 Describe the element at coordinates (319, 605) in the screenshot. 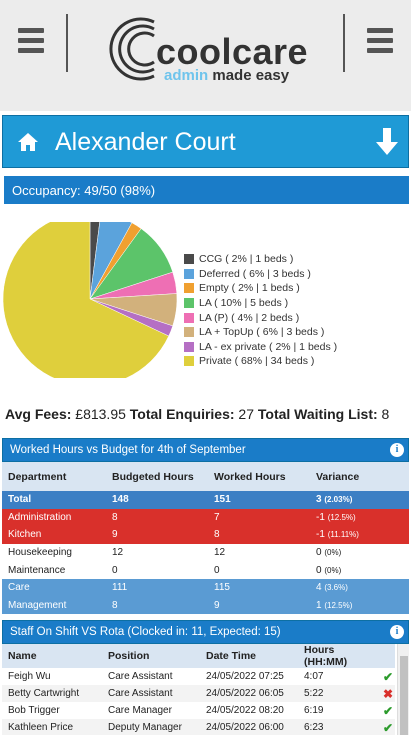

I see `variance-value: 1` at that location.